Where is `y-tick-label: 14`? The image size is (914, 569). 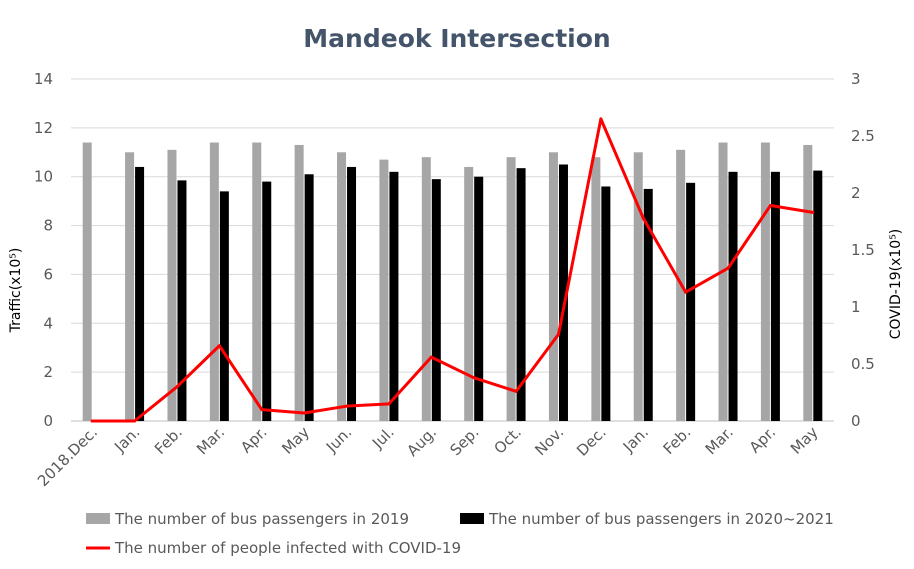 y-tick-label: 14 is located at coordinates (43, 79).